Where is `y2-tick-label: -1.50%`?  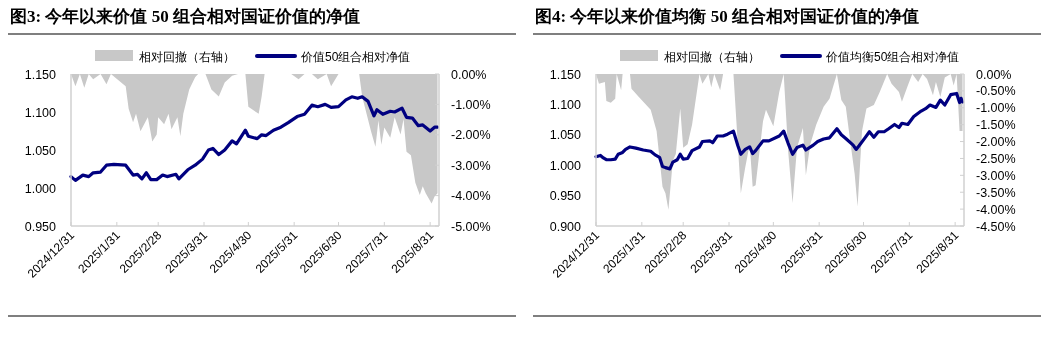
y2-tick-label: -1.50% is located at coordinates (996, 125).